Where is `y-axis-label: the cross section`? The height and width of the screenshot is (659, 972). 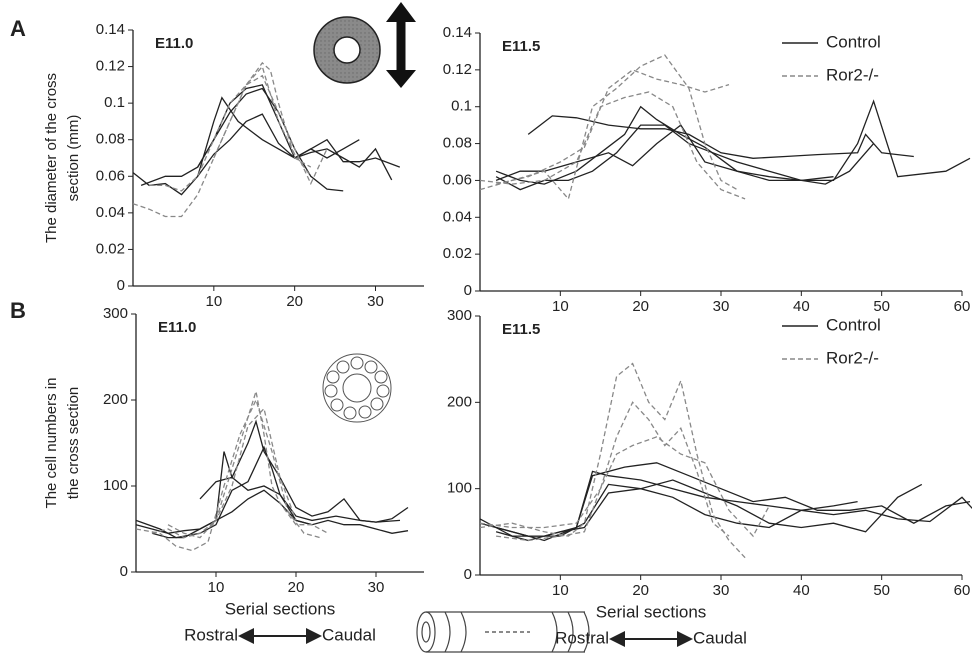 y-axis-label: the cross section is located at coordinates (73, 443).